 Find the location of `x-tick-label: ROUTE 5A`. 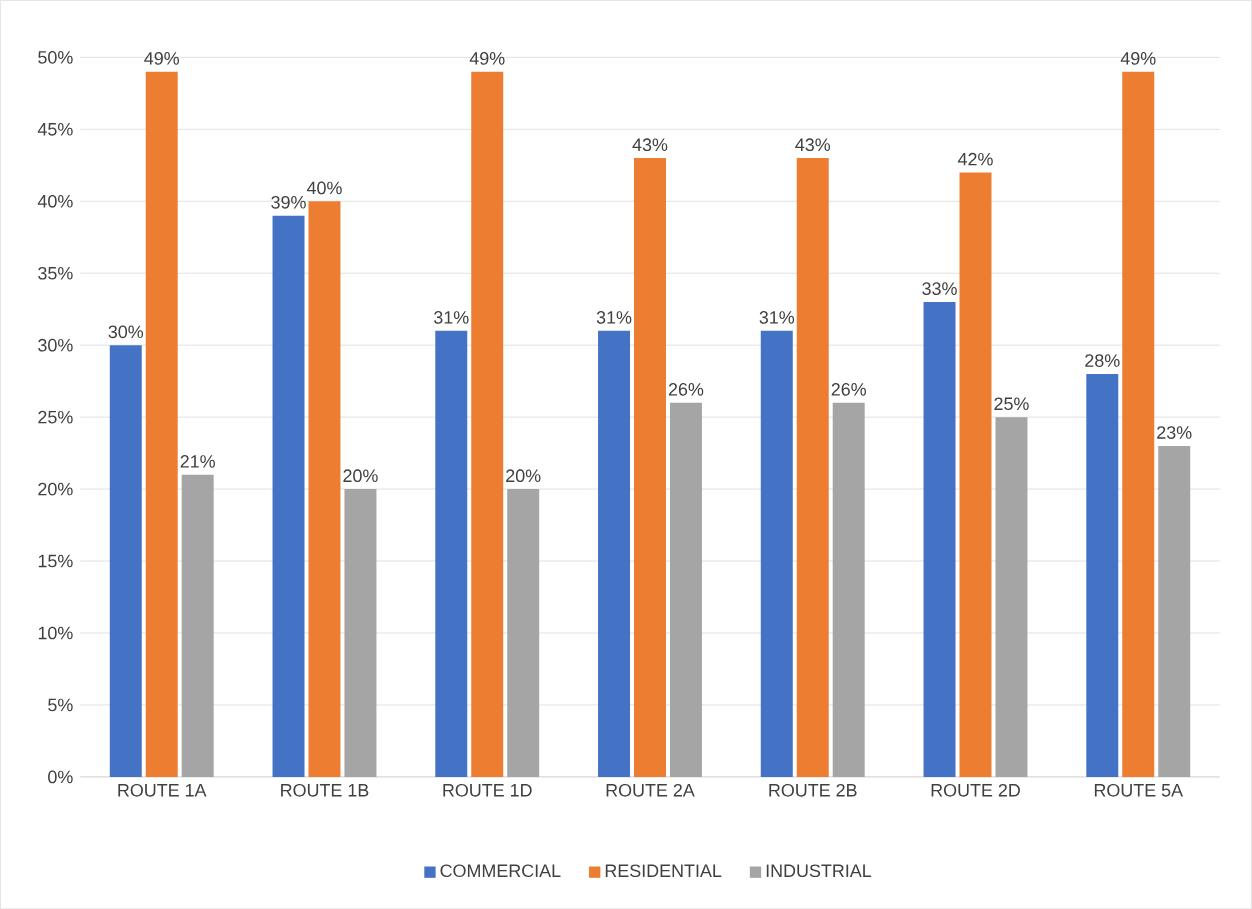

x-tick-label: ROUTE 5A is located at coordinates (1139, 790).